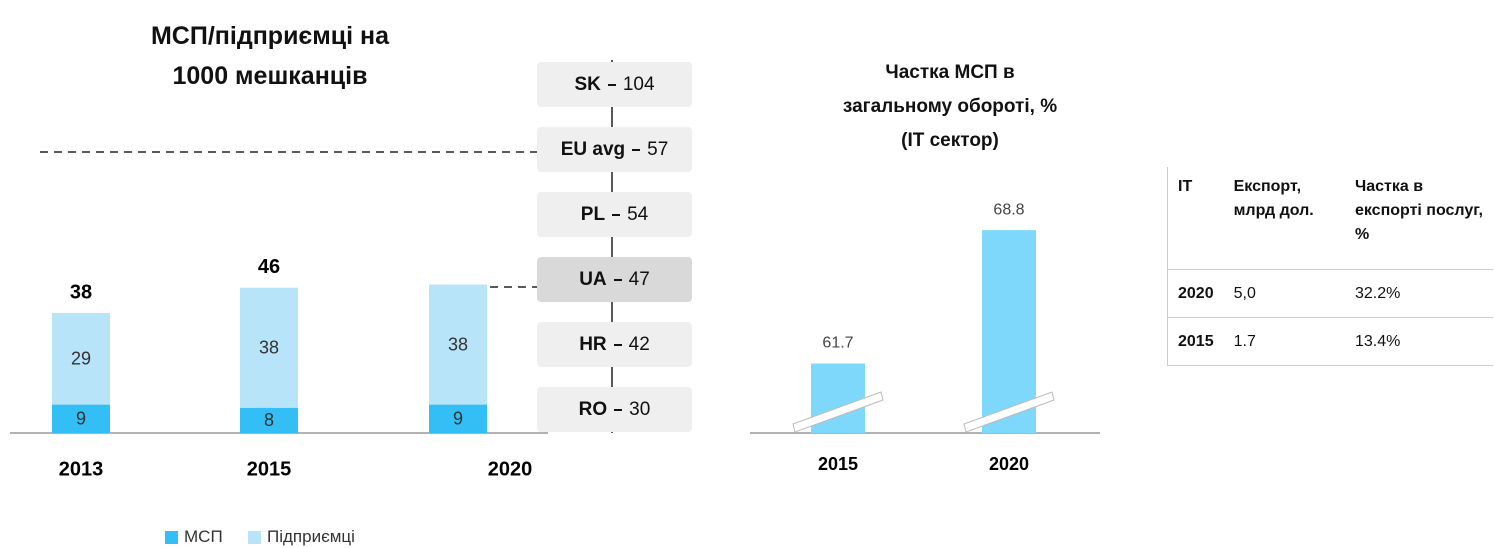 The image size is (1495, 548). What do you see at coordinates (639, 344) in the screenshot?
I see `benchmark-value: 42` at bounding box center [639, 344].